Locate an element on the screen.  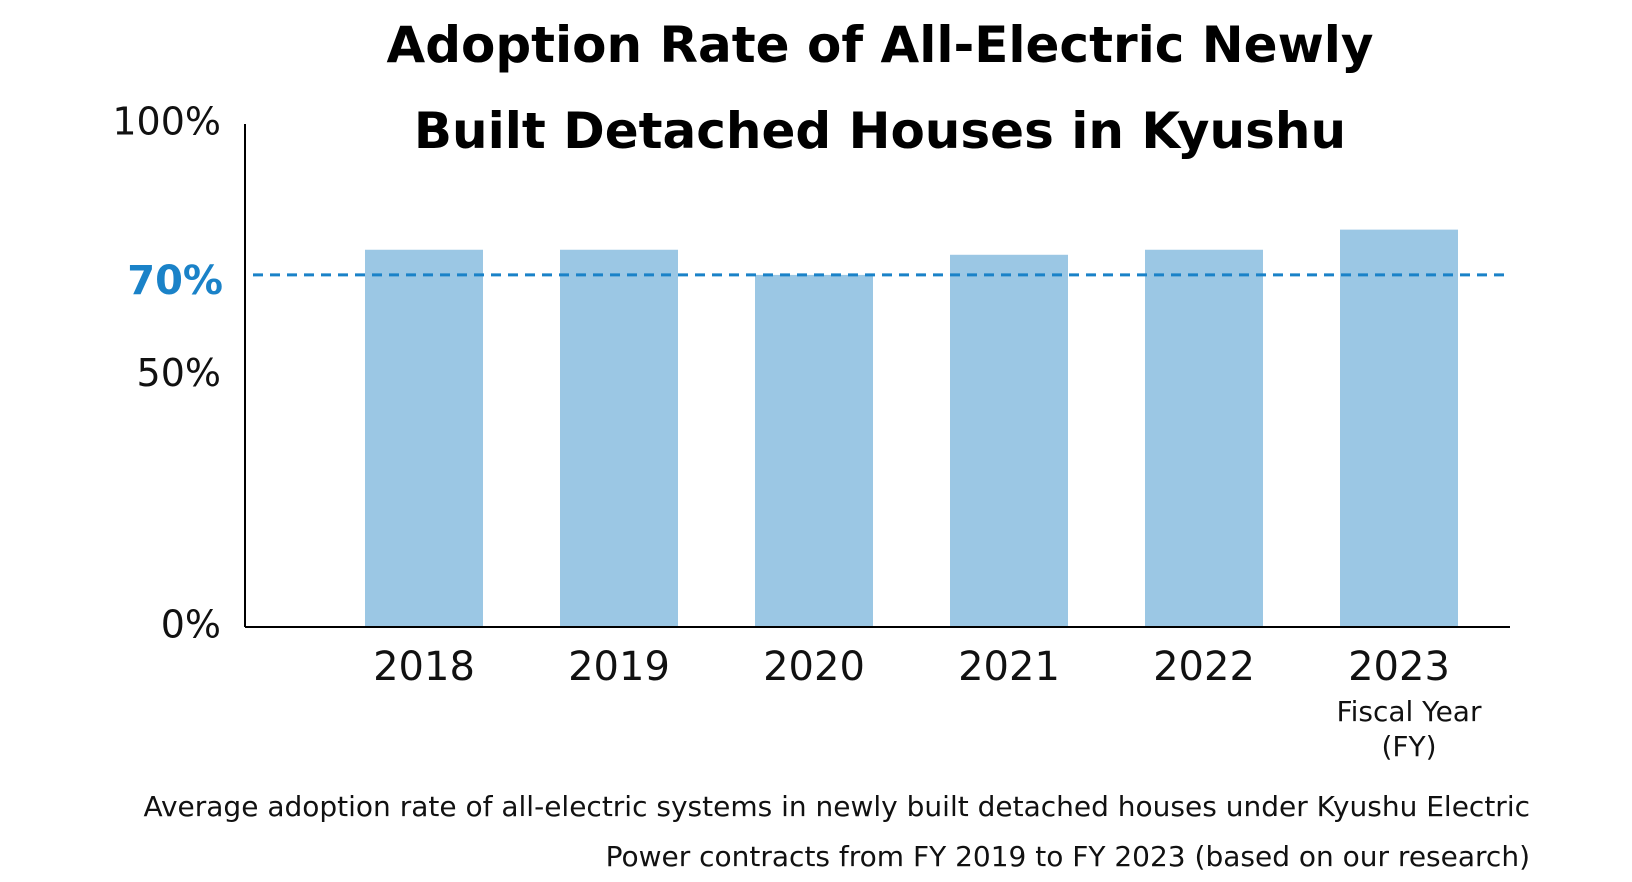
x-tick-label: 2020 is located at coordinates (814, 667).